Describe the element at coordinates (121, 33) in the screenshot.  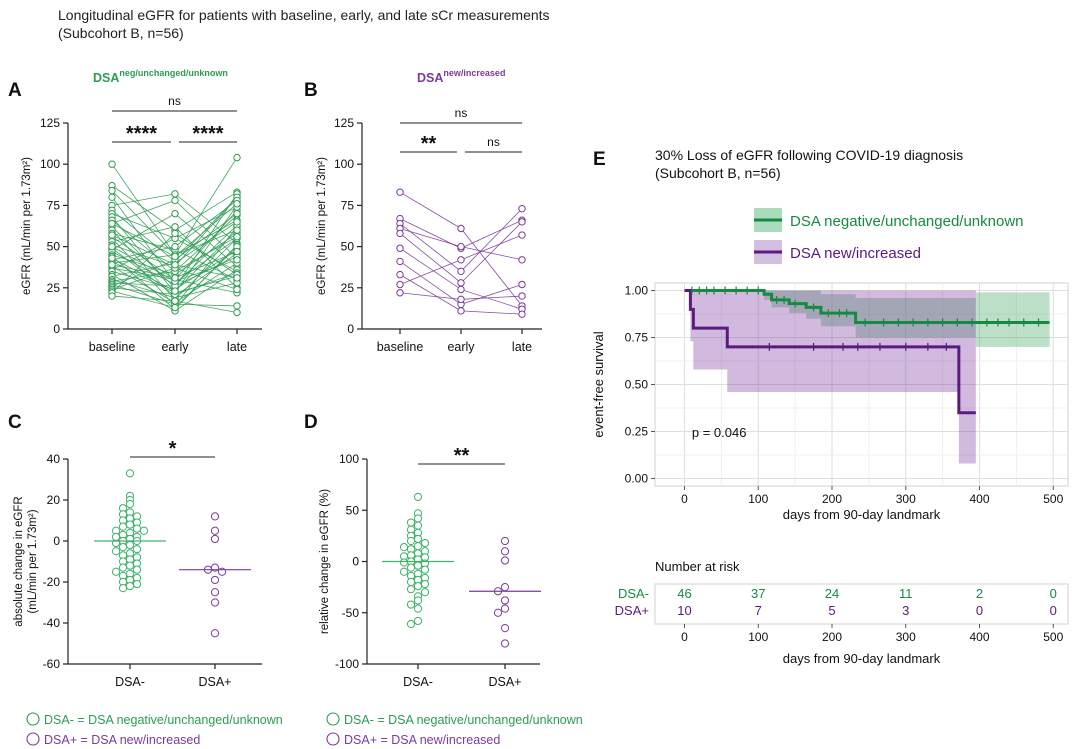
I see `figure-subtitle: (Subcohort B, n=56)` at that location.